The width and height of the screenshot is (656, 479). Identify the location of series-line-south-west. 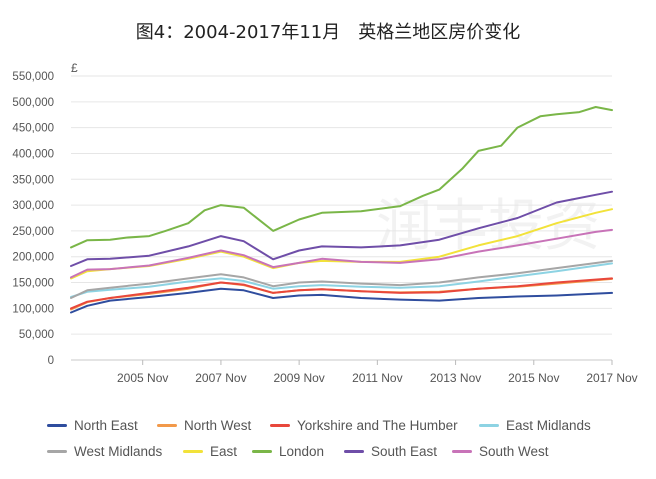
(341, 253).